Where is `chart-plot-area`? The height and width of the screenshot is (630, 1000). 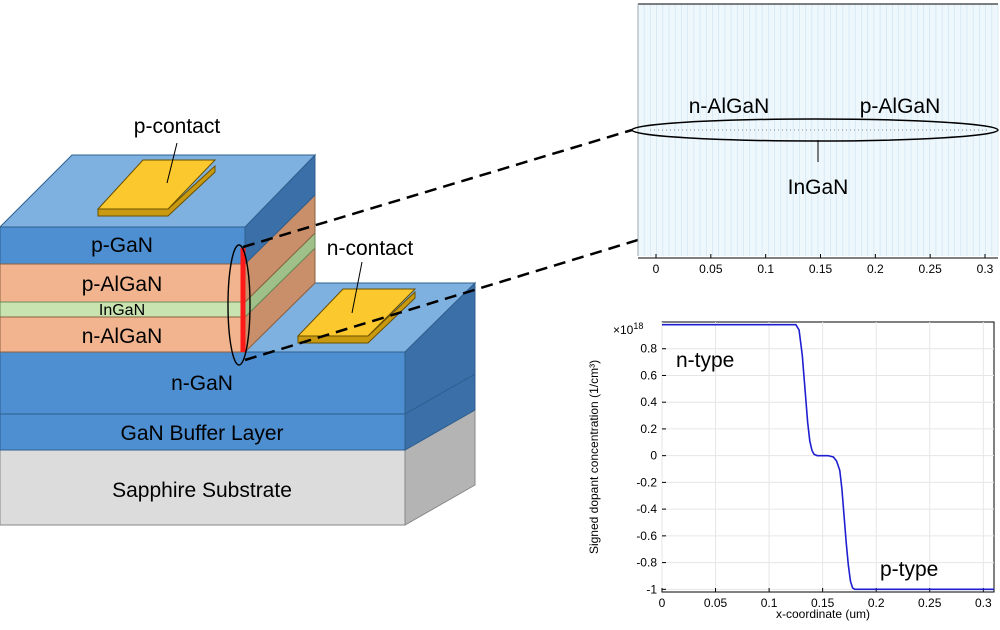 chart-plot-area is located at coordinates (828, 457).